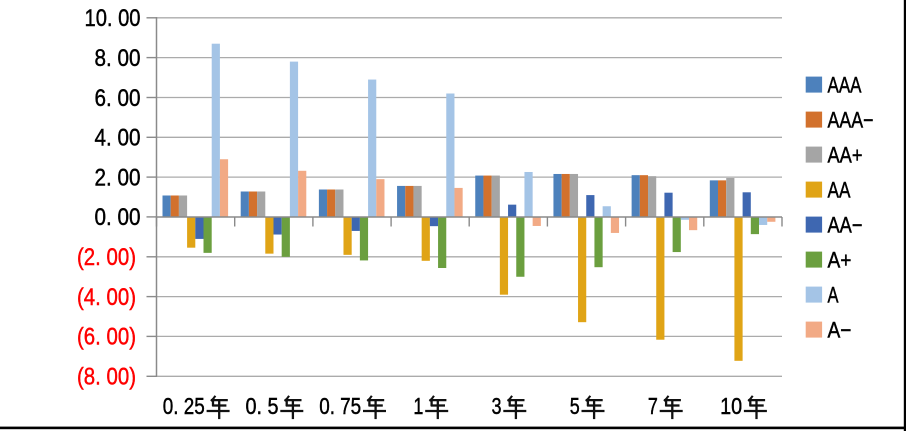 The height and width of the screenshot is (436, 906). Describe the element at coordinates (113, 18) in the screenshot. I see `svg-text: 10. 00` at that location.